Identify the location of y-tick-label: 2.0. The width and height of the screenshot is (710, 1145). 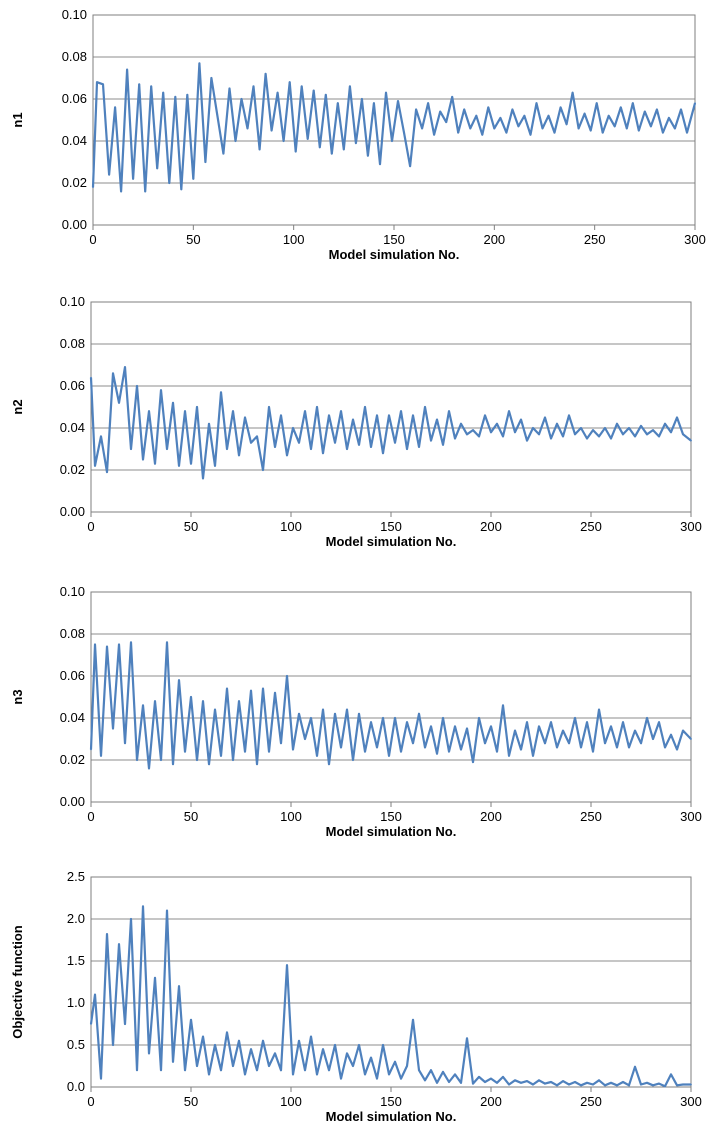
(76, 918).